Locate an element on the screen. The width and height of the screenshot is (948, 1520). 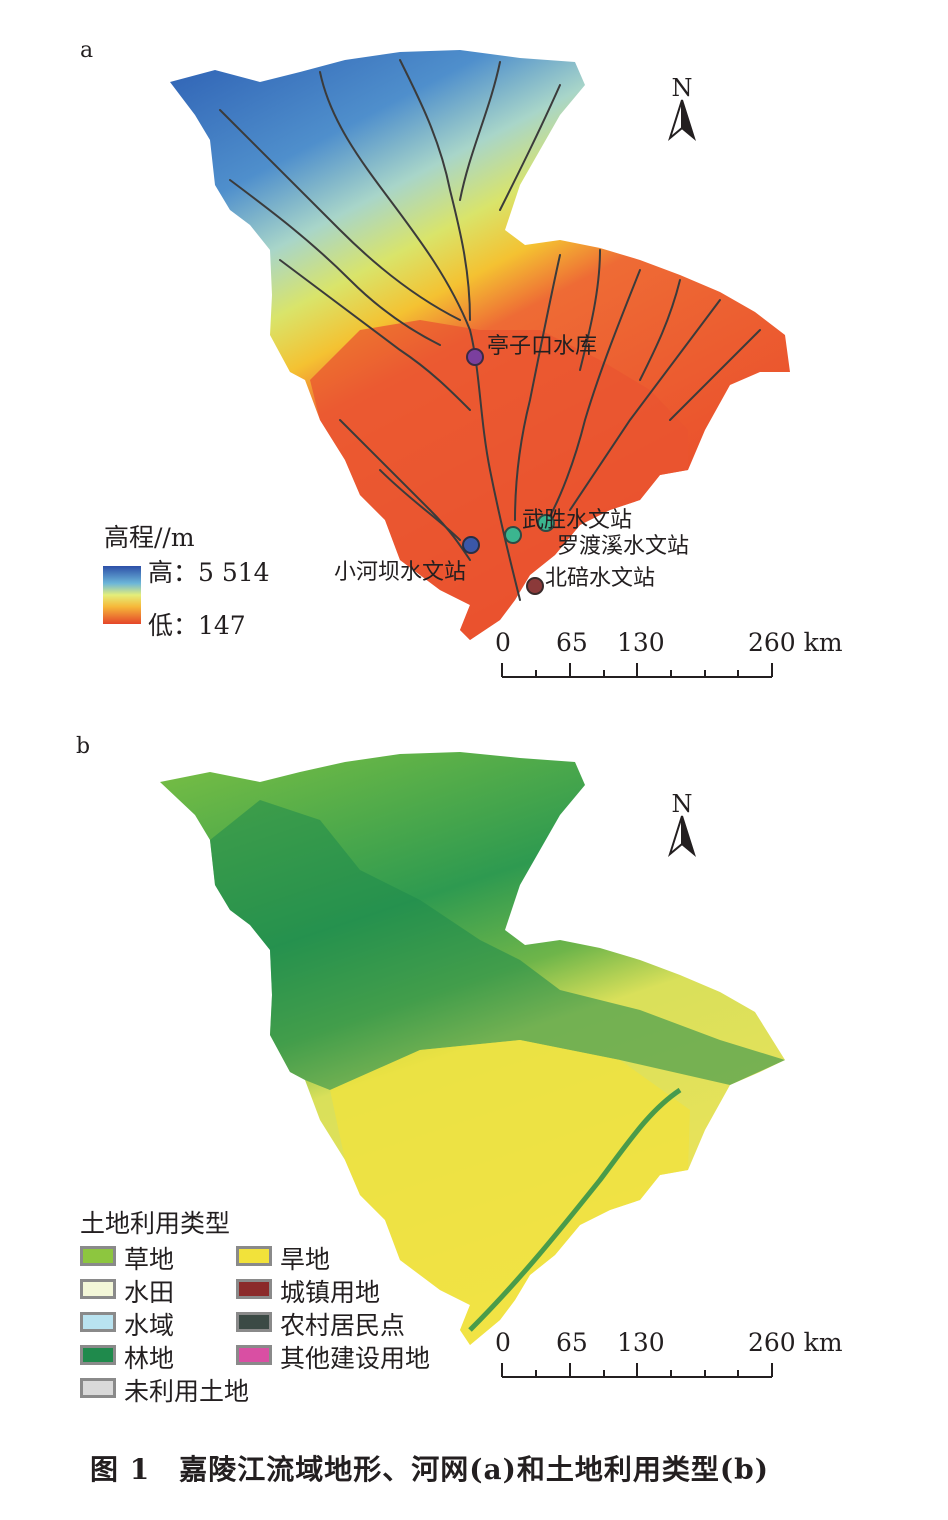
legend-swatch-dryland is located at coordinates (254, 1256).